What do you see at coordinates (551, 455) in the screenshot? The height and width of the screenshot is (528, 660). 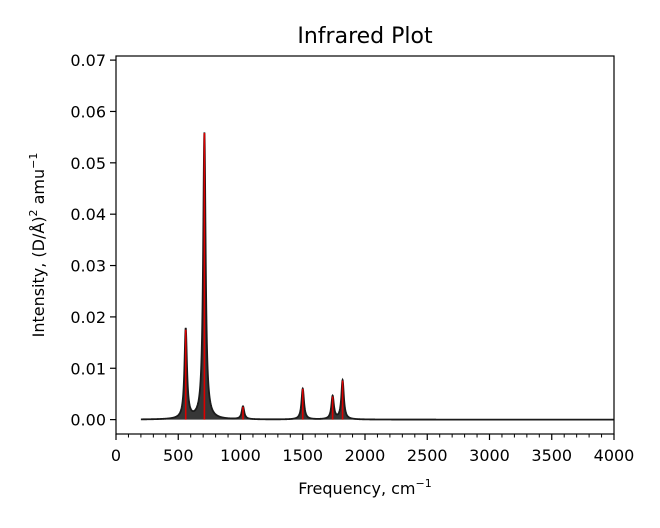 I see `x-tick-label: 3500` at bounding box center [551, 455].